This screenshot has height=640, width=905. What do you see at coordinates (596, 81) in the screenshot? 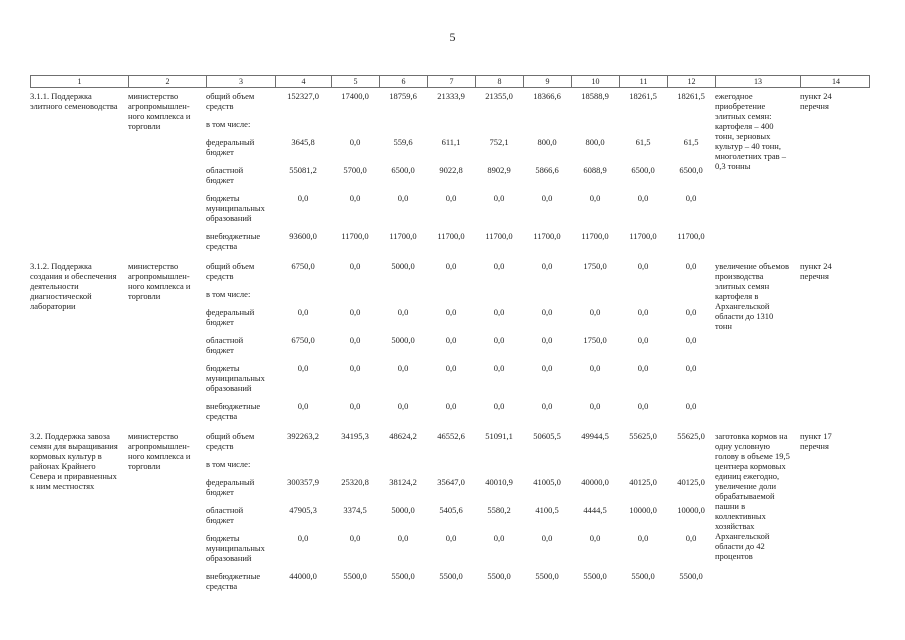
I see `column-number-cell: 10` at bounding box center [596, 81].